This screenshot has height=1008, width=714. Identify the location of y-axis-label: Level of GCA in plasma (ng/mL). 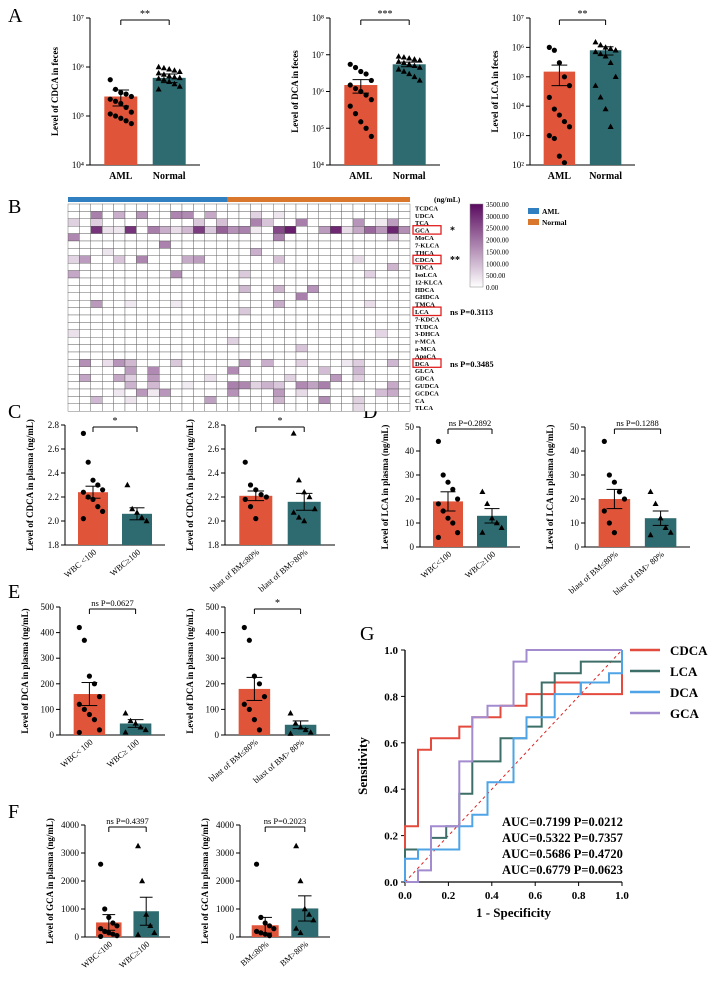
(205, 881).